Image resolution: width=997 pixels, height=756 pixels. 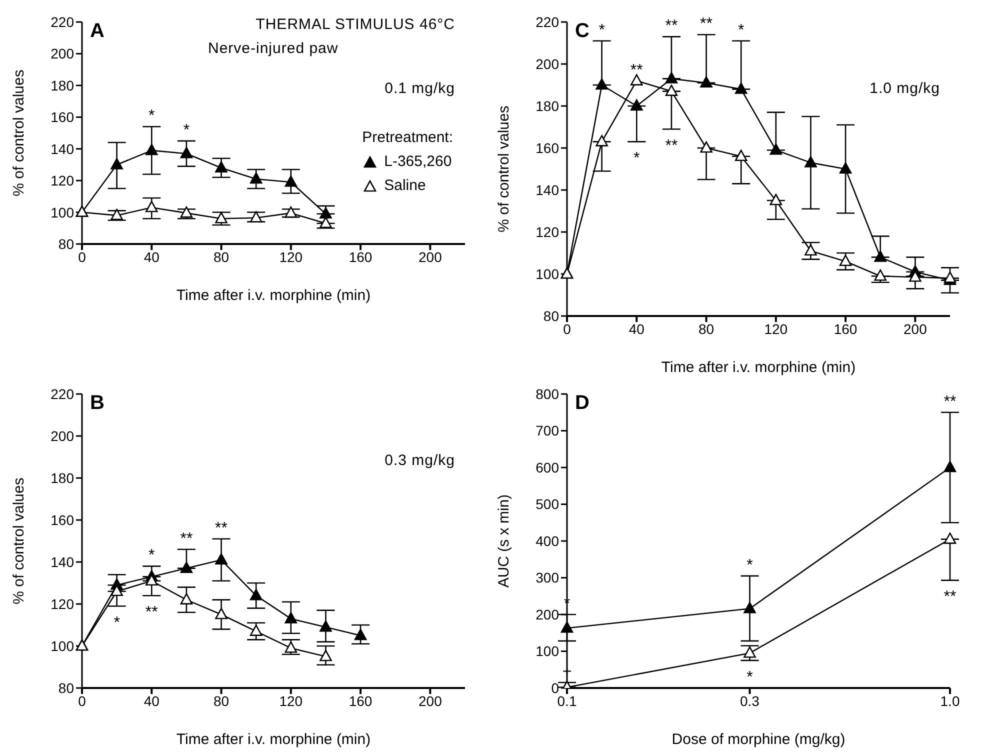 I want to click on annotation: 1.0 mg/kg, so click(x=905, y=88).